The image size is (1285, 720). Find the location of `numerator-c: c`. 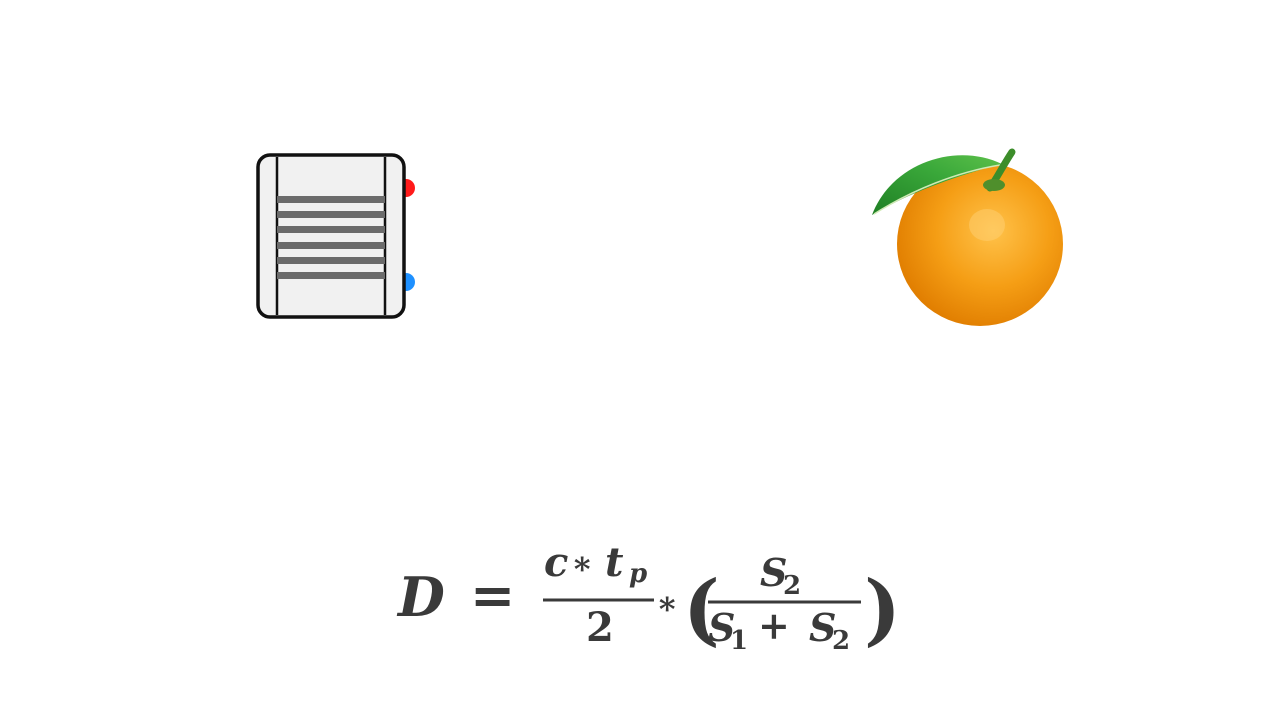

numerator-c: c is located at coordinates (556, 562).